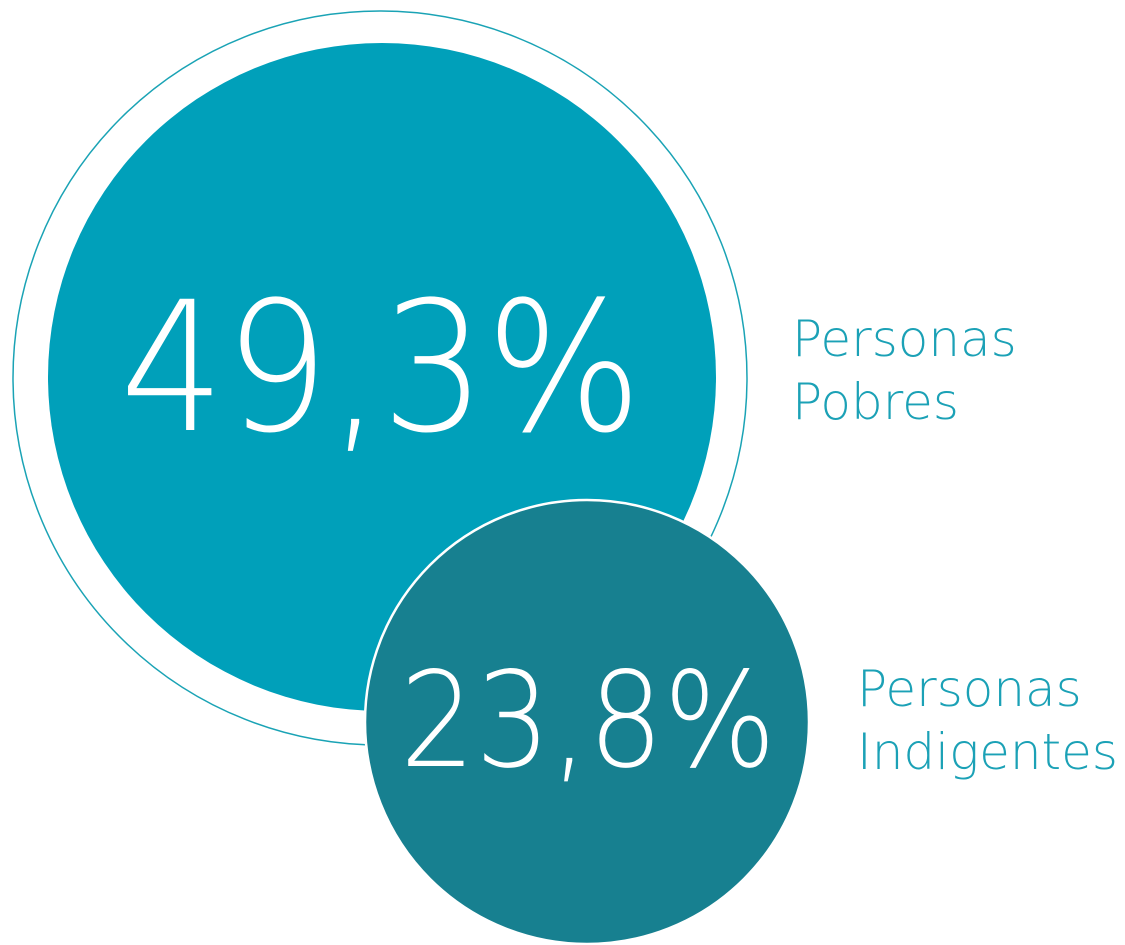 This screenshot has width=1125, height=945. Describe the element at coordinates (381, 368) in the screenshot. I see `poor-value: 49,3%` at that location.